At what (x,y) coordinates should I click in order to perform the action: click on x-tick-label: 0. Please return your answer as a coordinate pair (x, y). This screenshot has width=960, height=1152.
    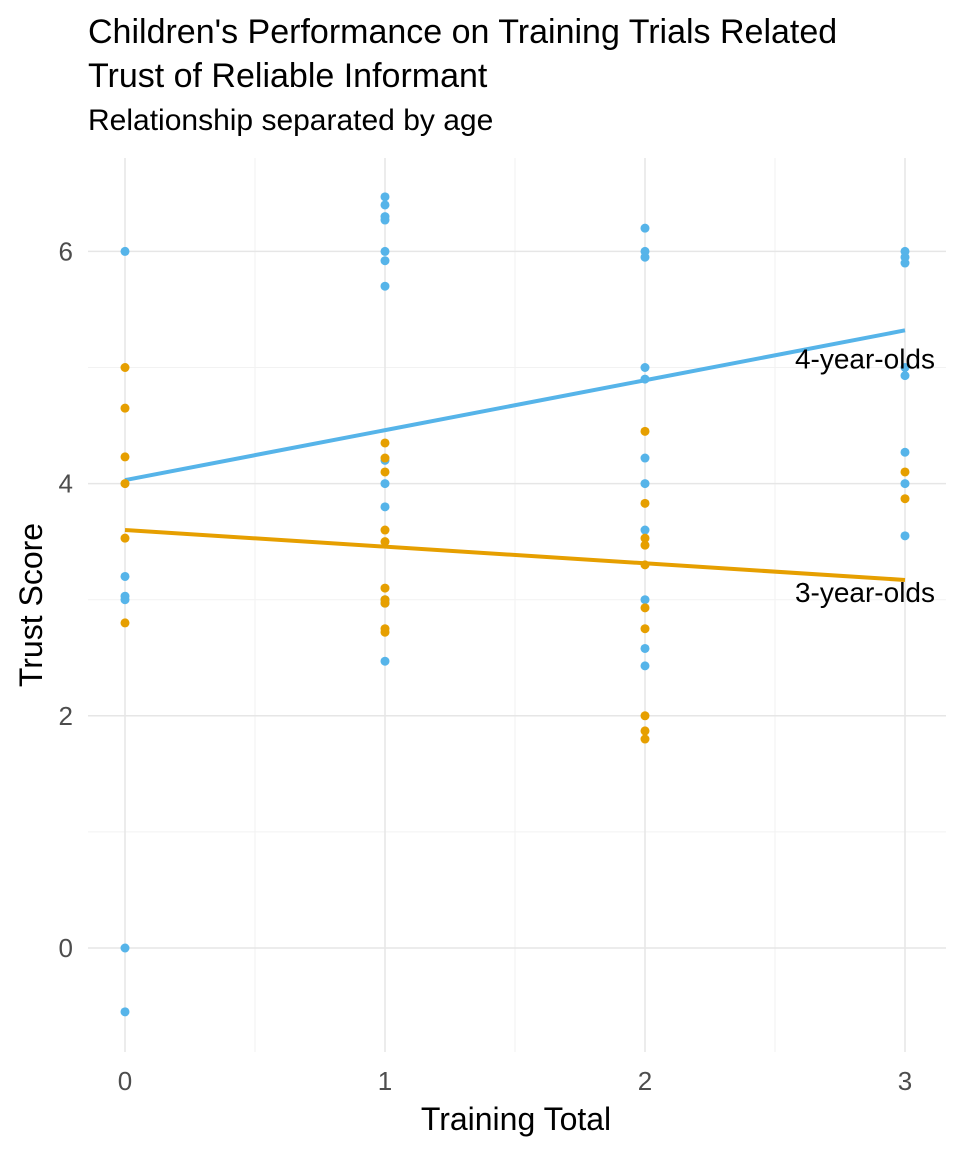
    Looking at the image, I should click on (125, 1081).